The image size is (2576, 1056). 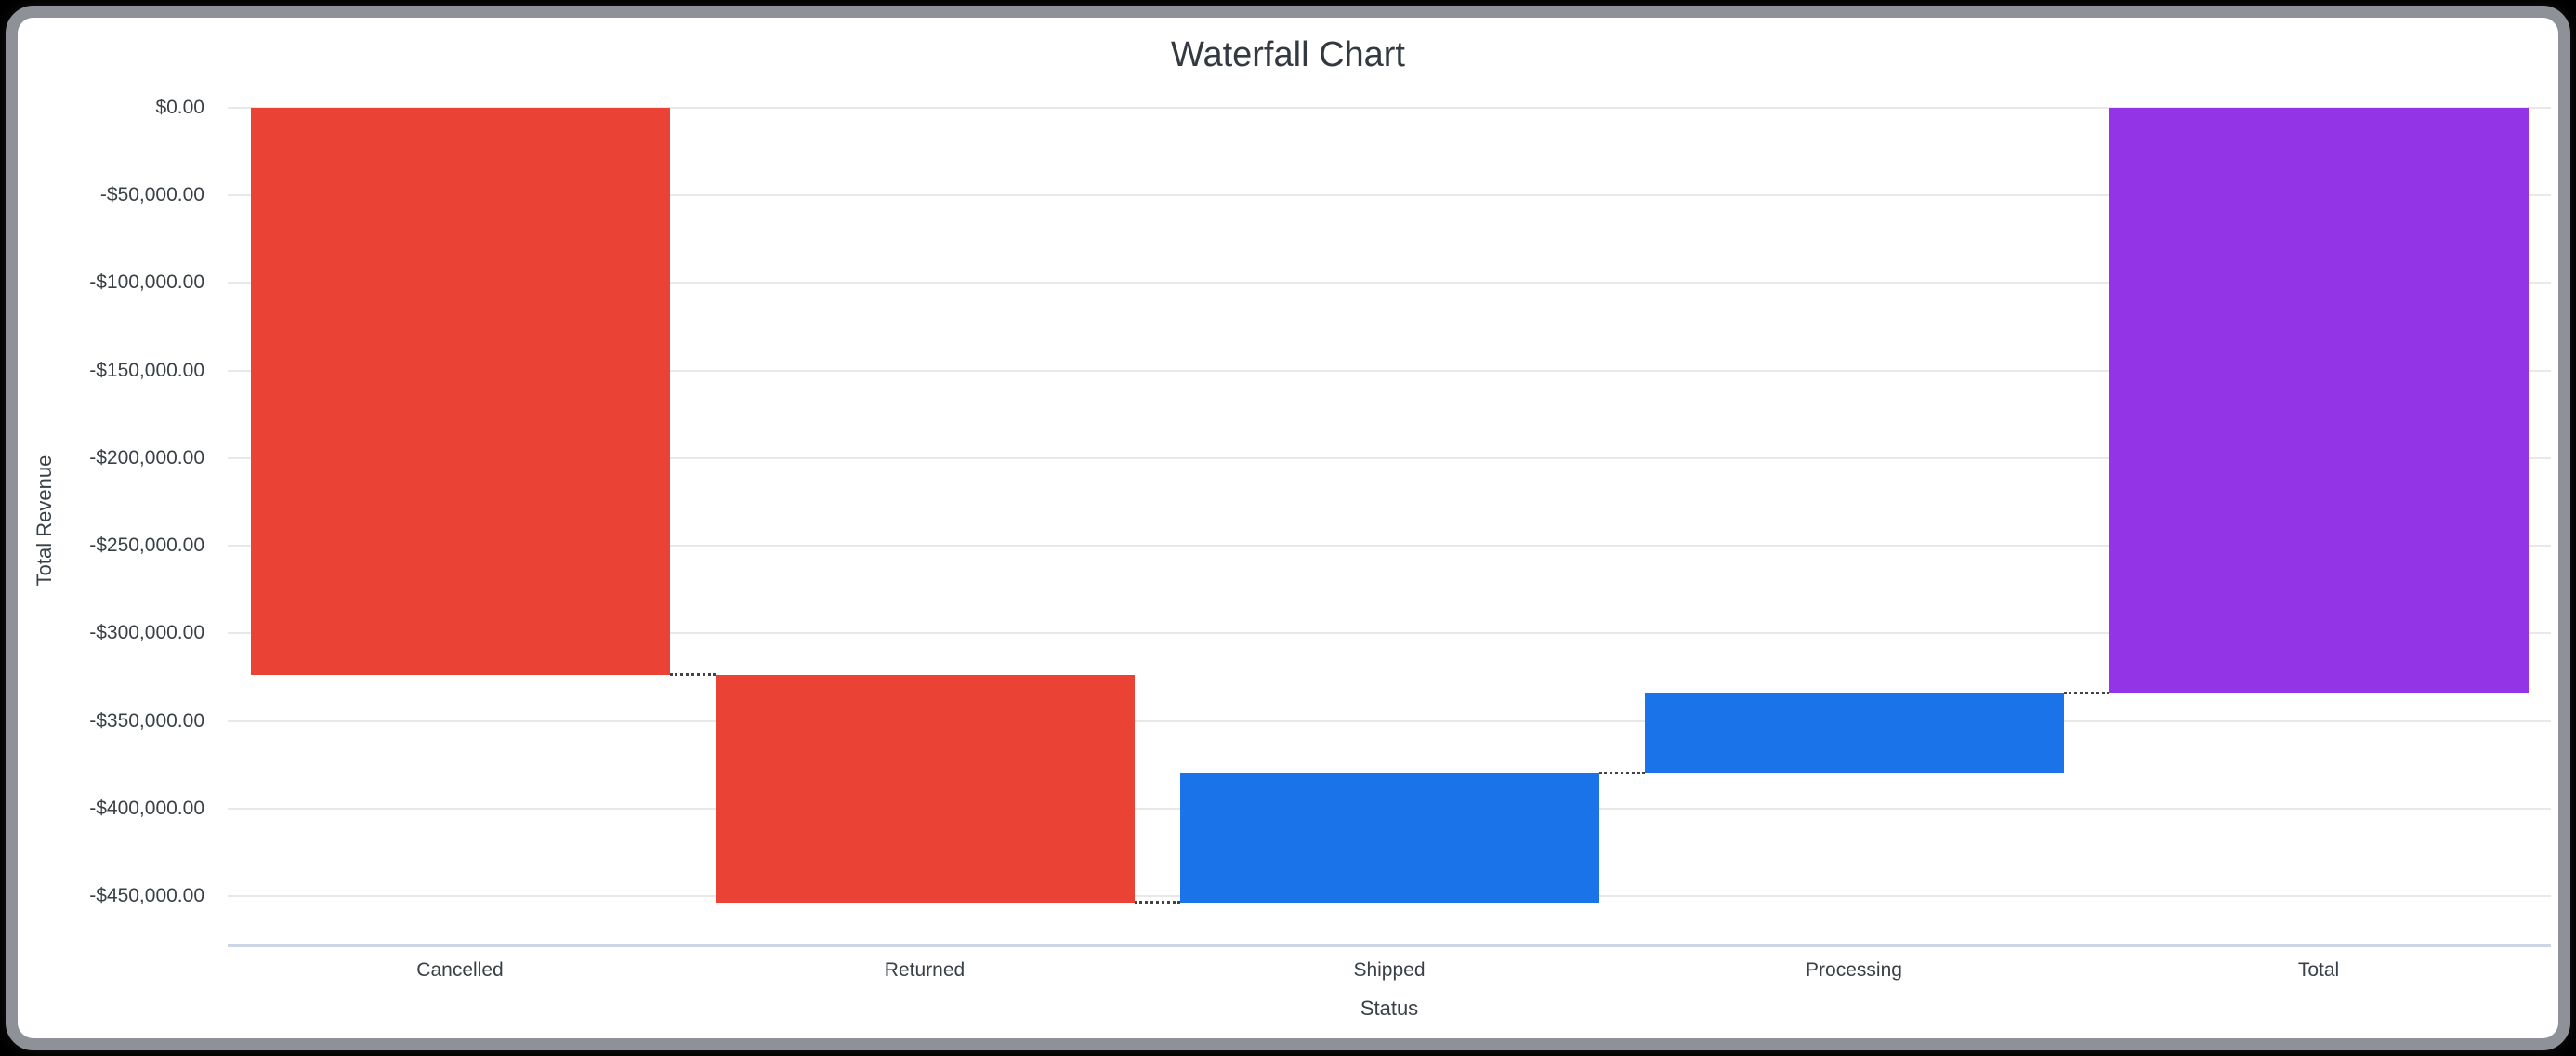 What do you see at coordinates (44, 521) in the screenshot?
I see `y-axis-title: Total Revenue` at bounding box center [44, 521].